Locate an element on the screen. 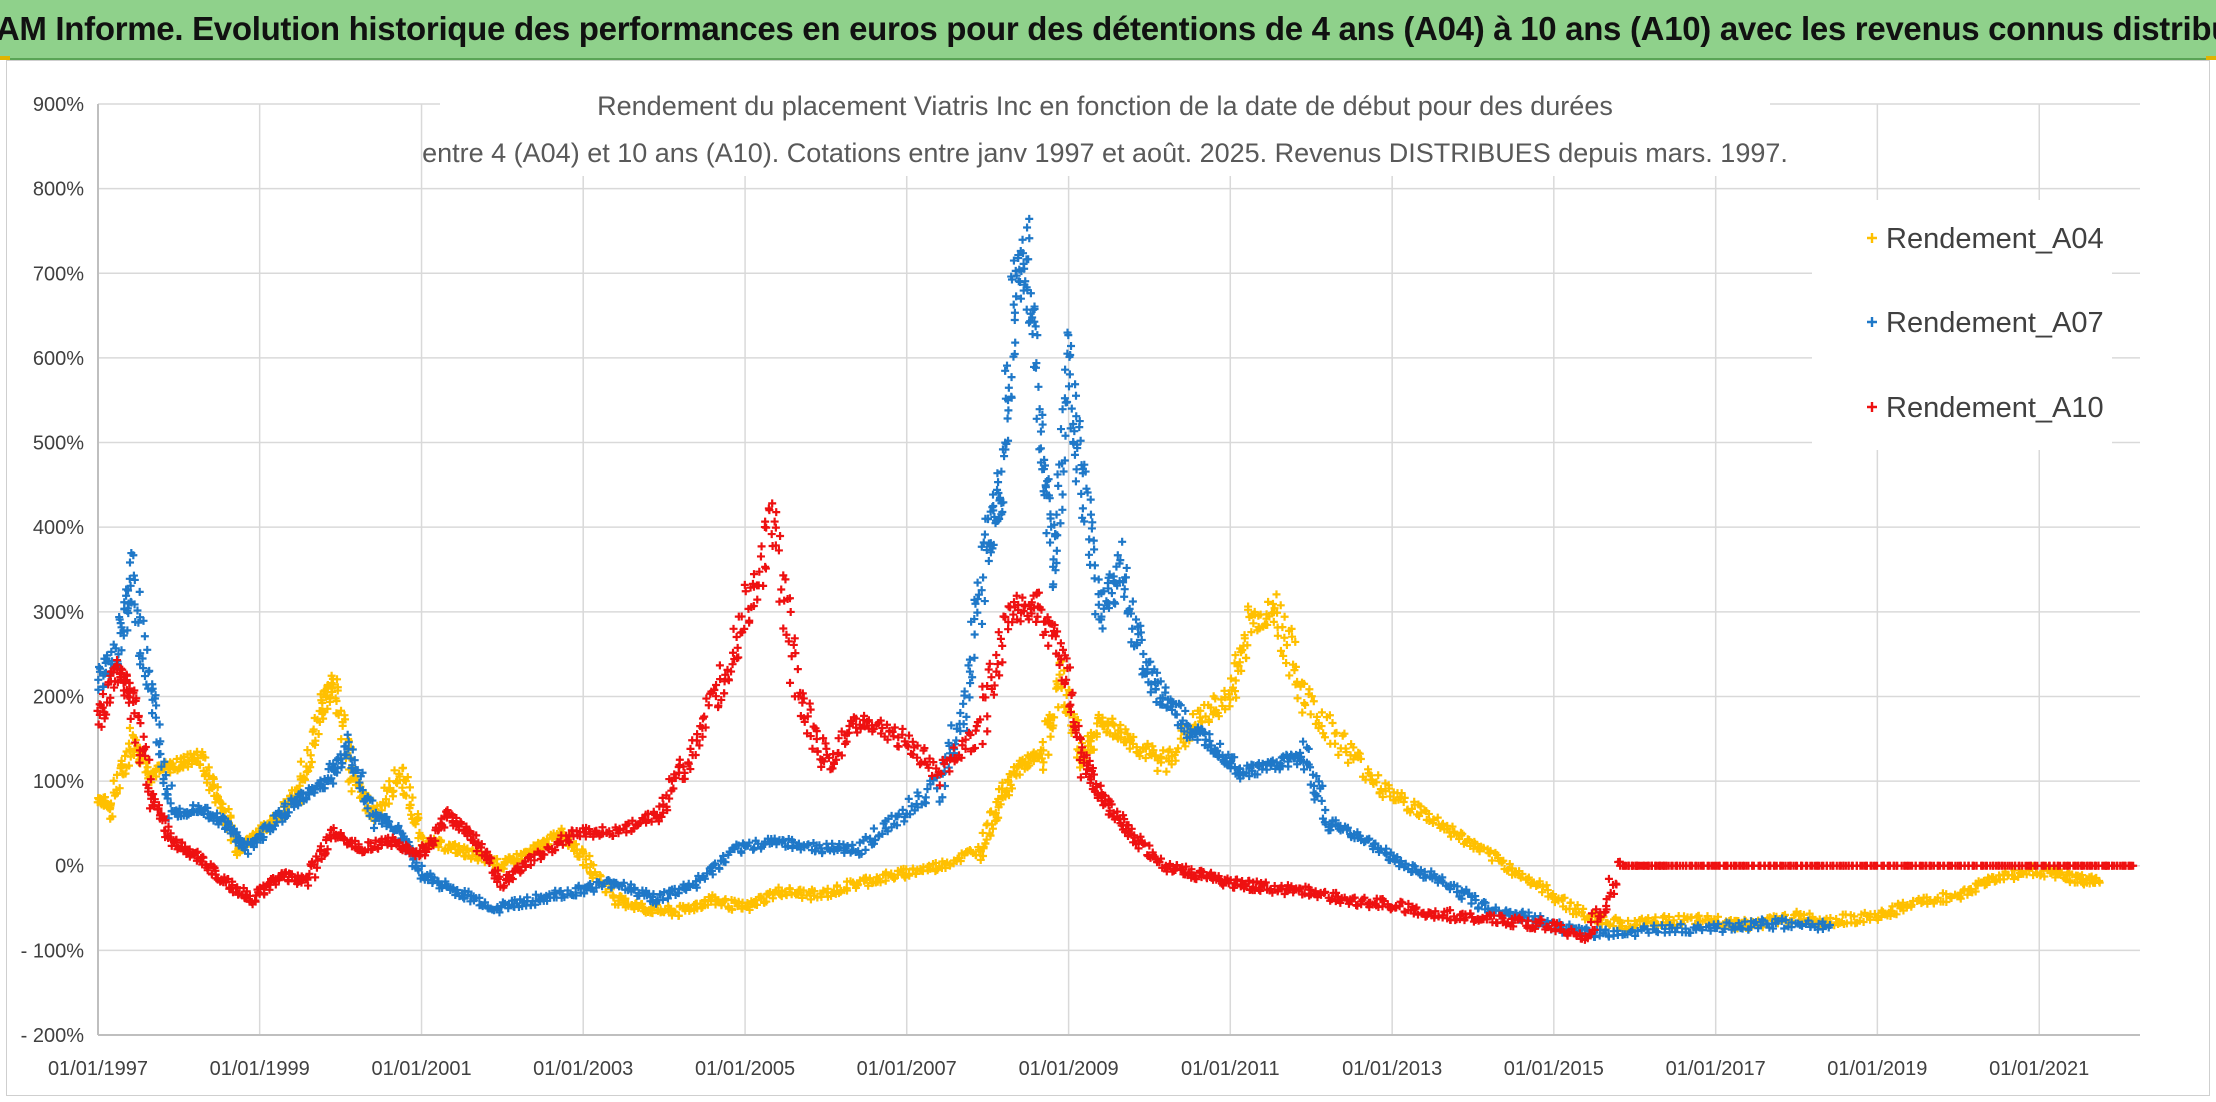 Image resolution: width=2216 pixels, height=1102 pixels. y-tick-label: 100% is located at coordinates (58, 782).